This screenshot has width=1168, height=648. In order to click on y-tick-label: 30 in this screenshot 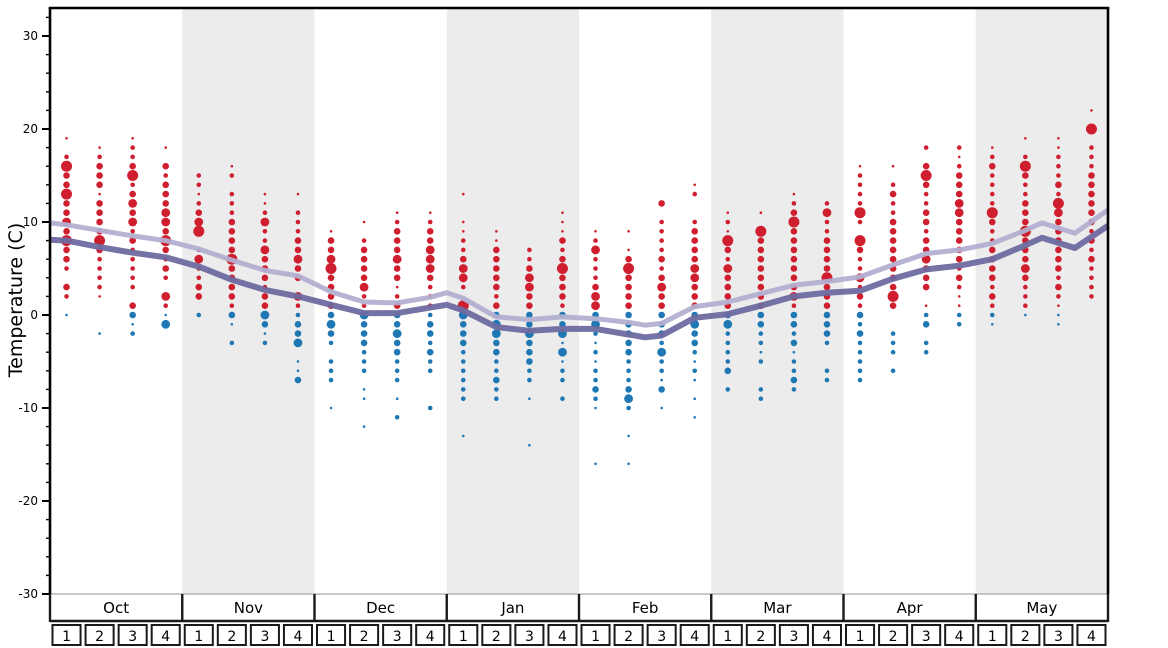, I will do `click(30, 36)`.